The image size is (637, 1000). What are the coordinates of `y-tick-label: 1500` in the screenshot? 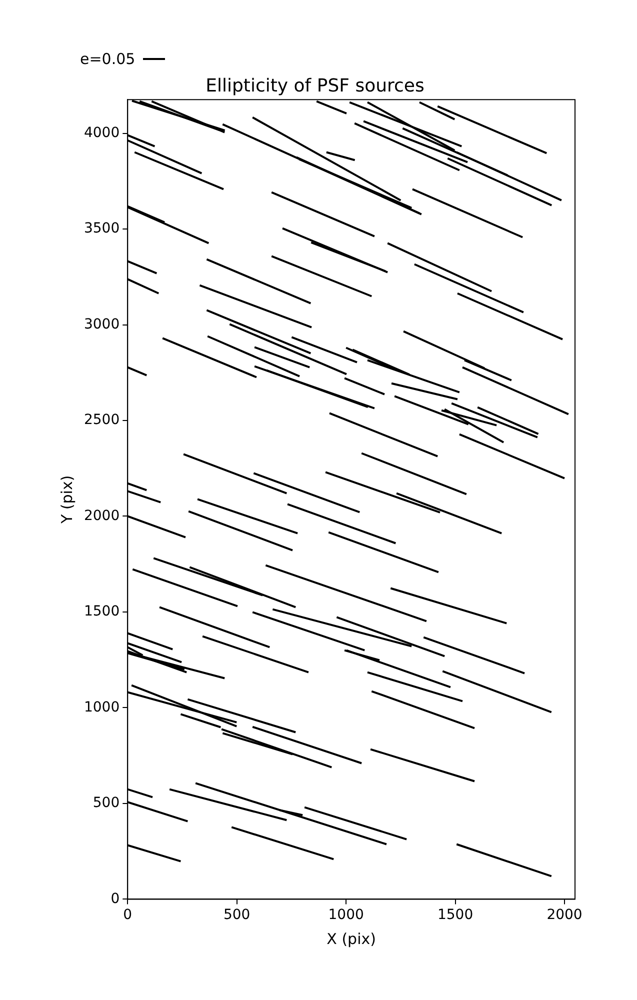 It's located at (102, 612).